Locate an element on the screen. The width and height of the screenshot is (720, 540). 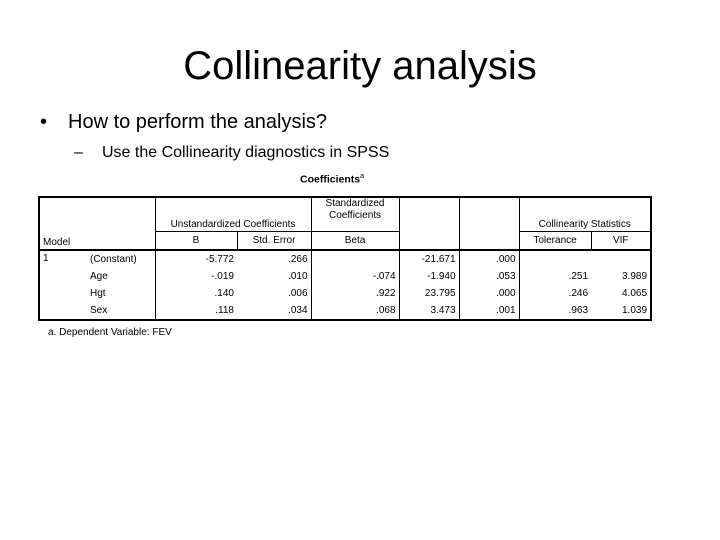
row-label: Sex is located at coordinates (121, 311).